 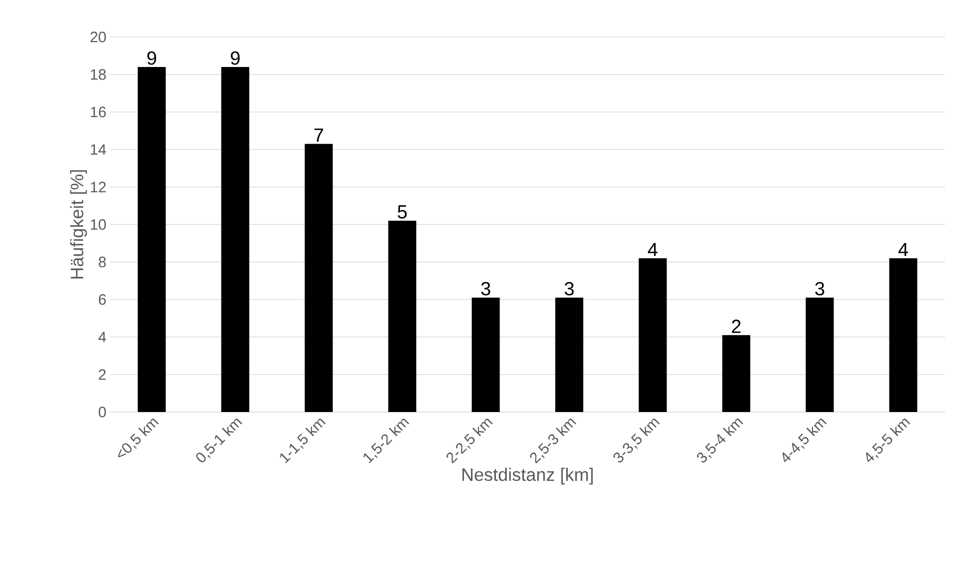 What do you see at coordinates (98, 224) in the screenshot?
I see `y-tick-label: 10` at bounding box center [98, 224].